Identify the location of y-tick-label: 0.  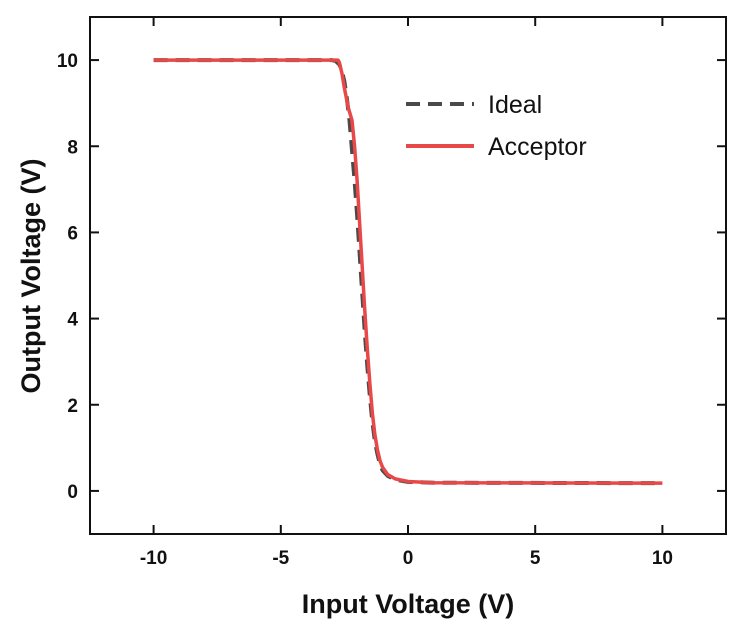
(72, 492).